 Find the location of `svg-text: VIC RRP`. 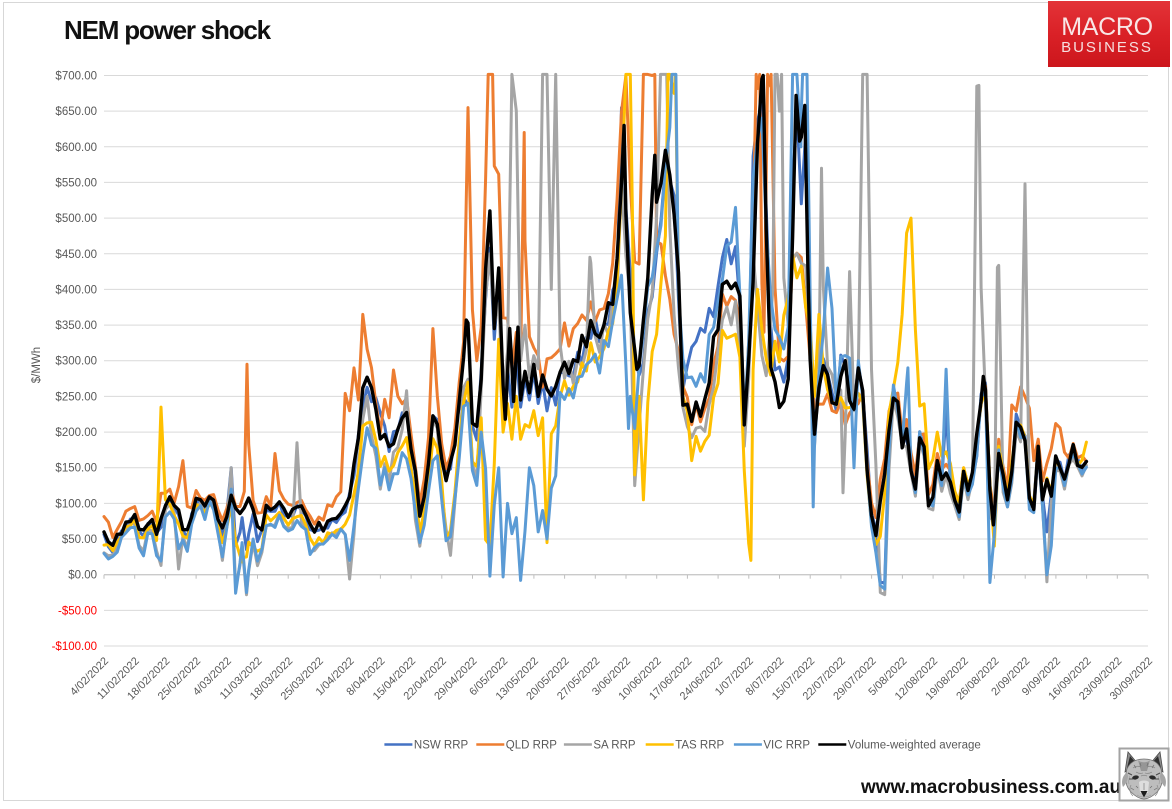

svg-text: VIC RRP is located at coordinates (786, 746).